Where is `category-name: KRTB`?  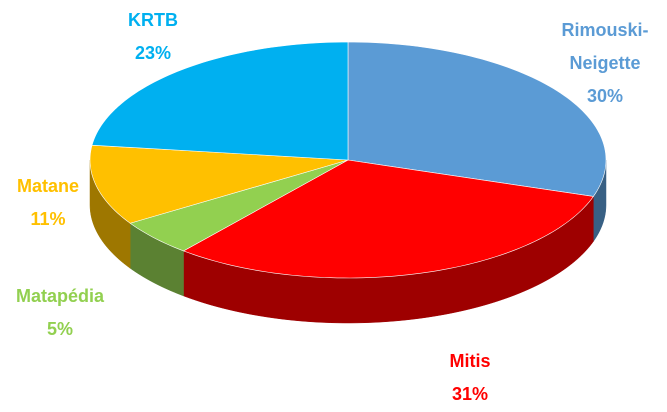
category-name: KRTB is located at coordinates (153, 20).